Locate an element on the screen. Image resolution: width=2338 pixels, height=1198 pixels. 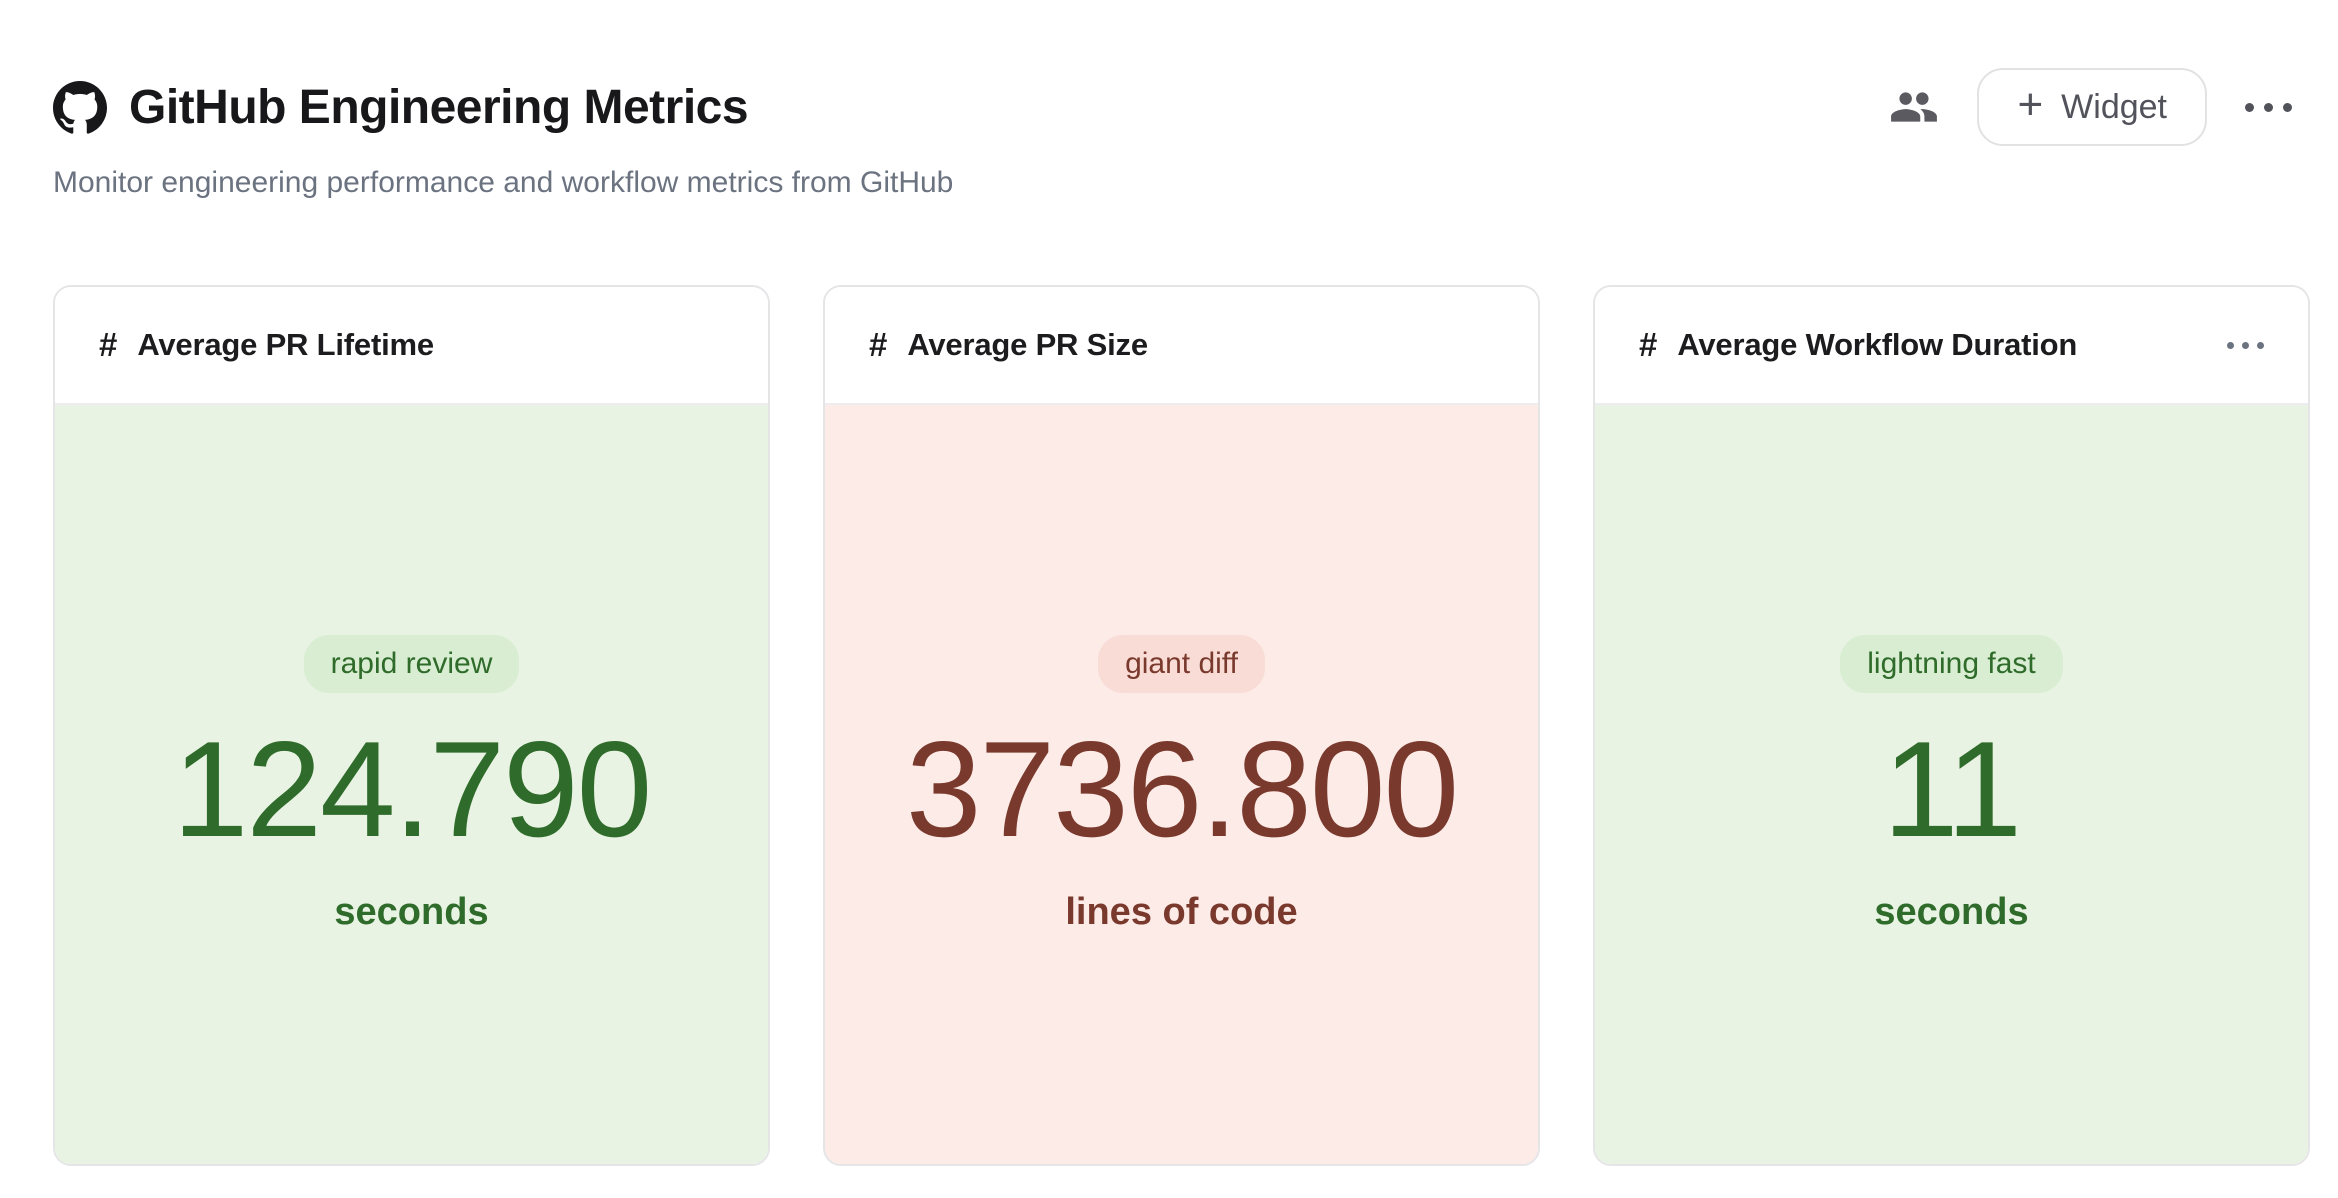
metric-value: 3736.800 is located at coordinates (1182, 789).